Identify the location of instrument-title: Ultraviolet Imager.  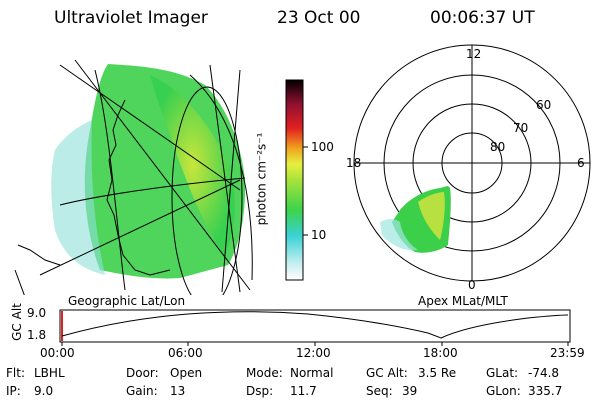
(131, 18).